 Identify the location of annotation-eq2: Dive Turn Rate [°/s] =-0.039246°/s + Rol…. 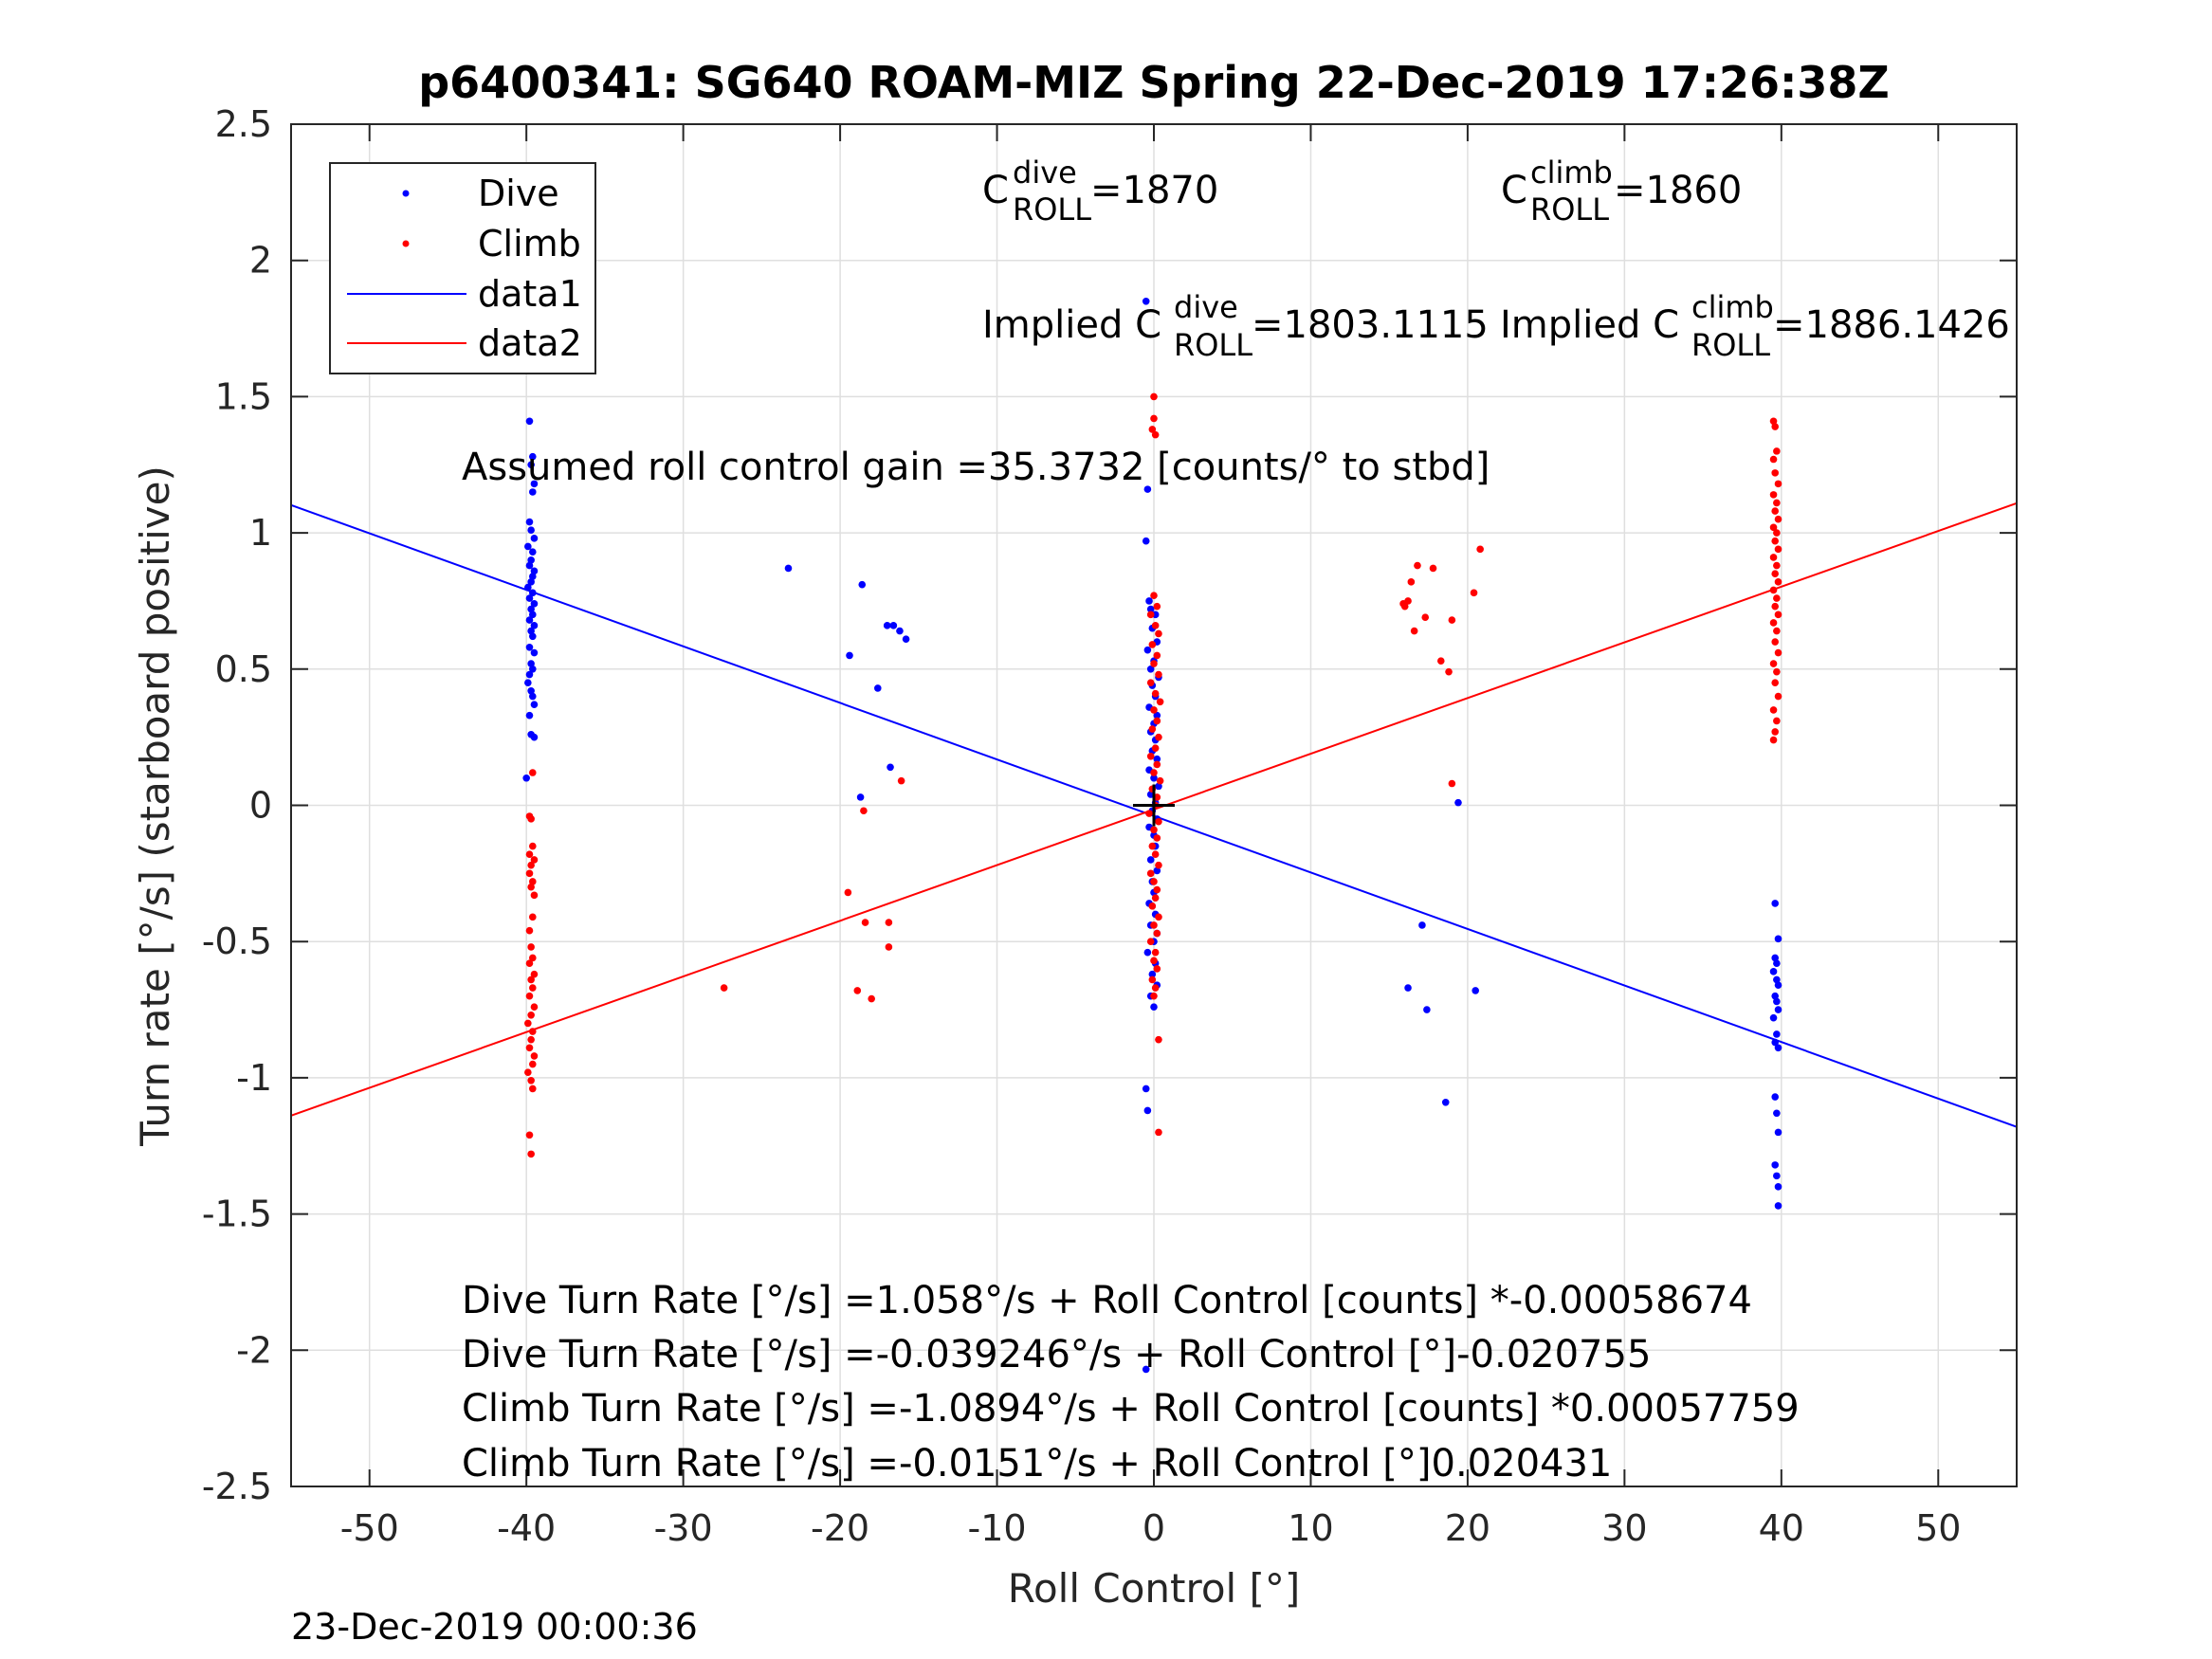
(1056, 1354).